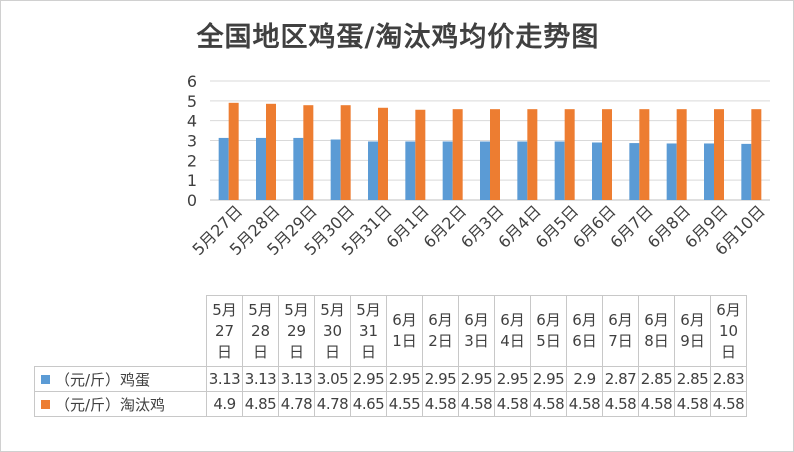 This screenshot has width=794, height=452. I want to click on date-header-line: 3日, so click(476, 341).